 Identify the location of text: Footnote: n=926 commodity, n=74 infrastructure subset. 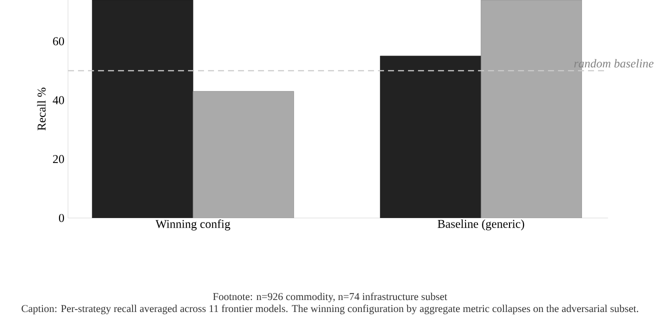
(330, 297).